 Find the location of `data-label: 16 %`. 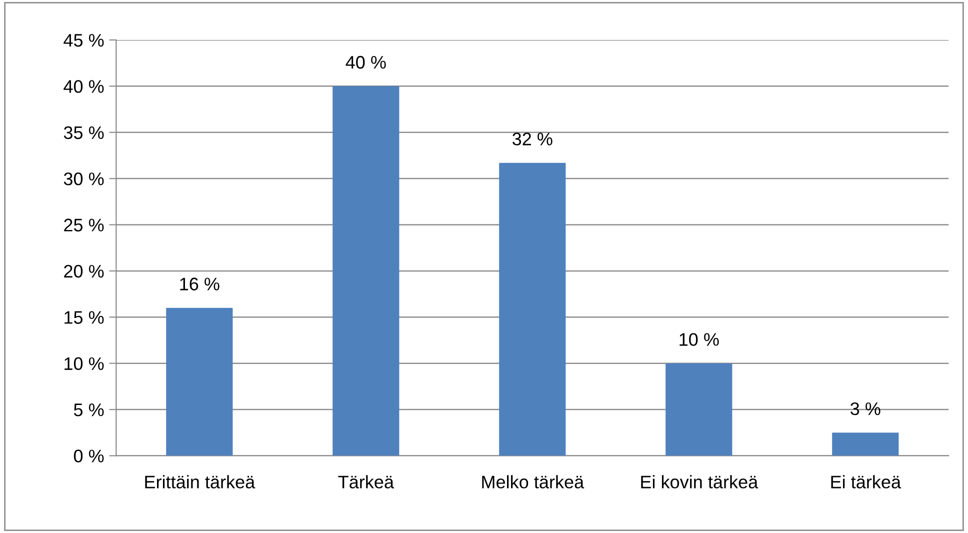

data-label: 16 % is located at coordinates (200, 284).